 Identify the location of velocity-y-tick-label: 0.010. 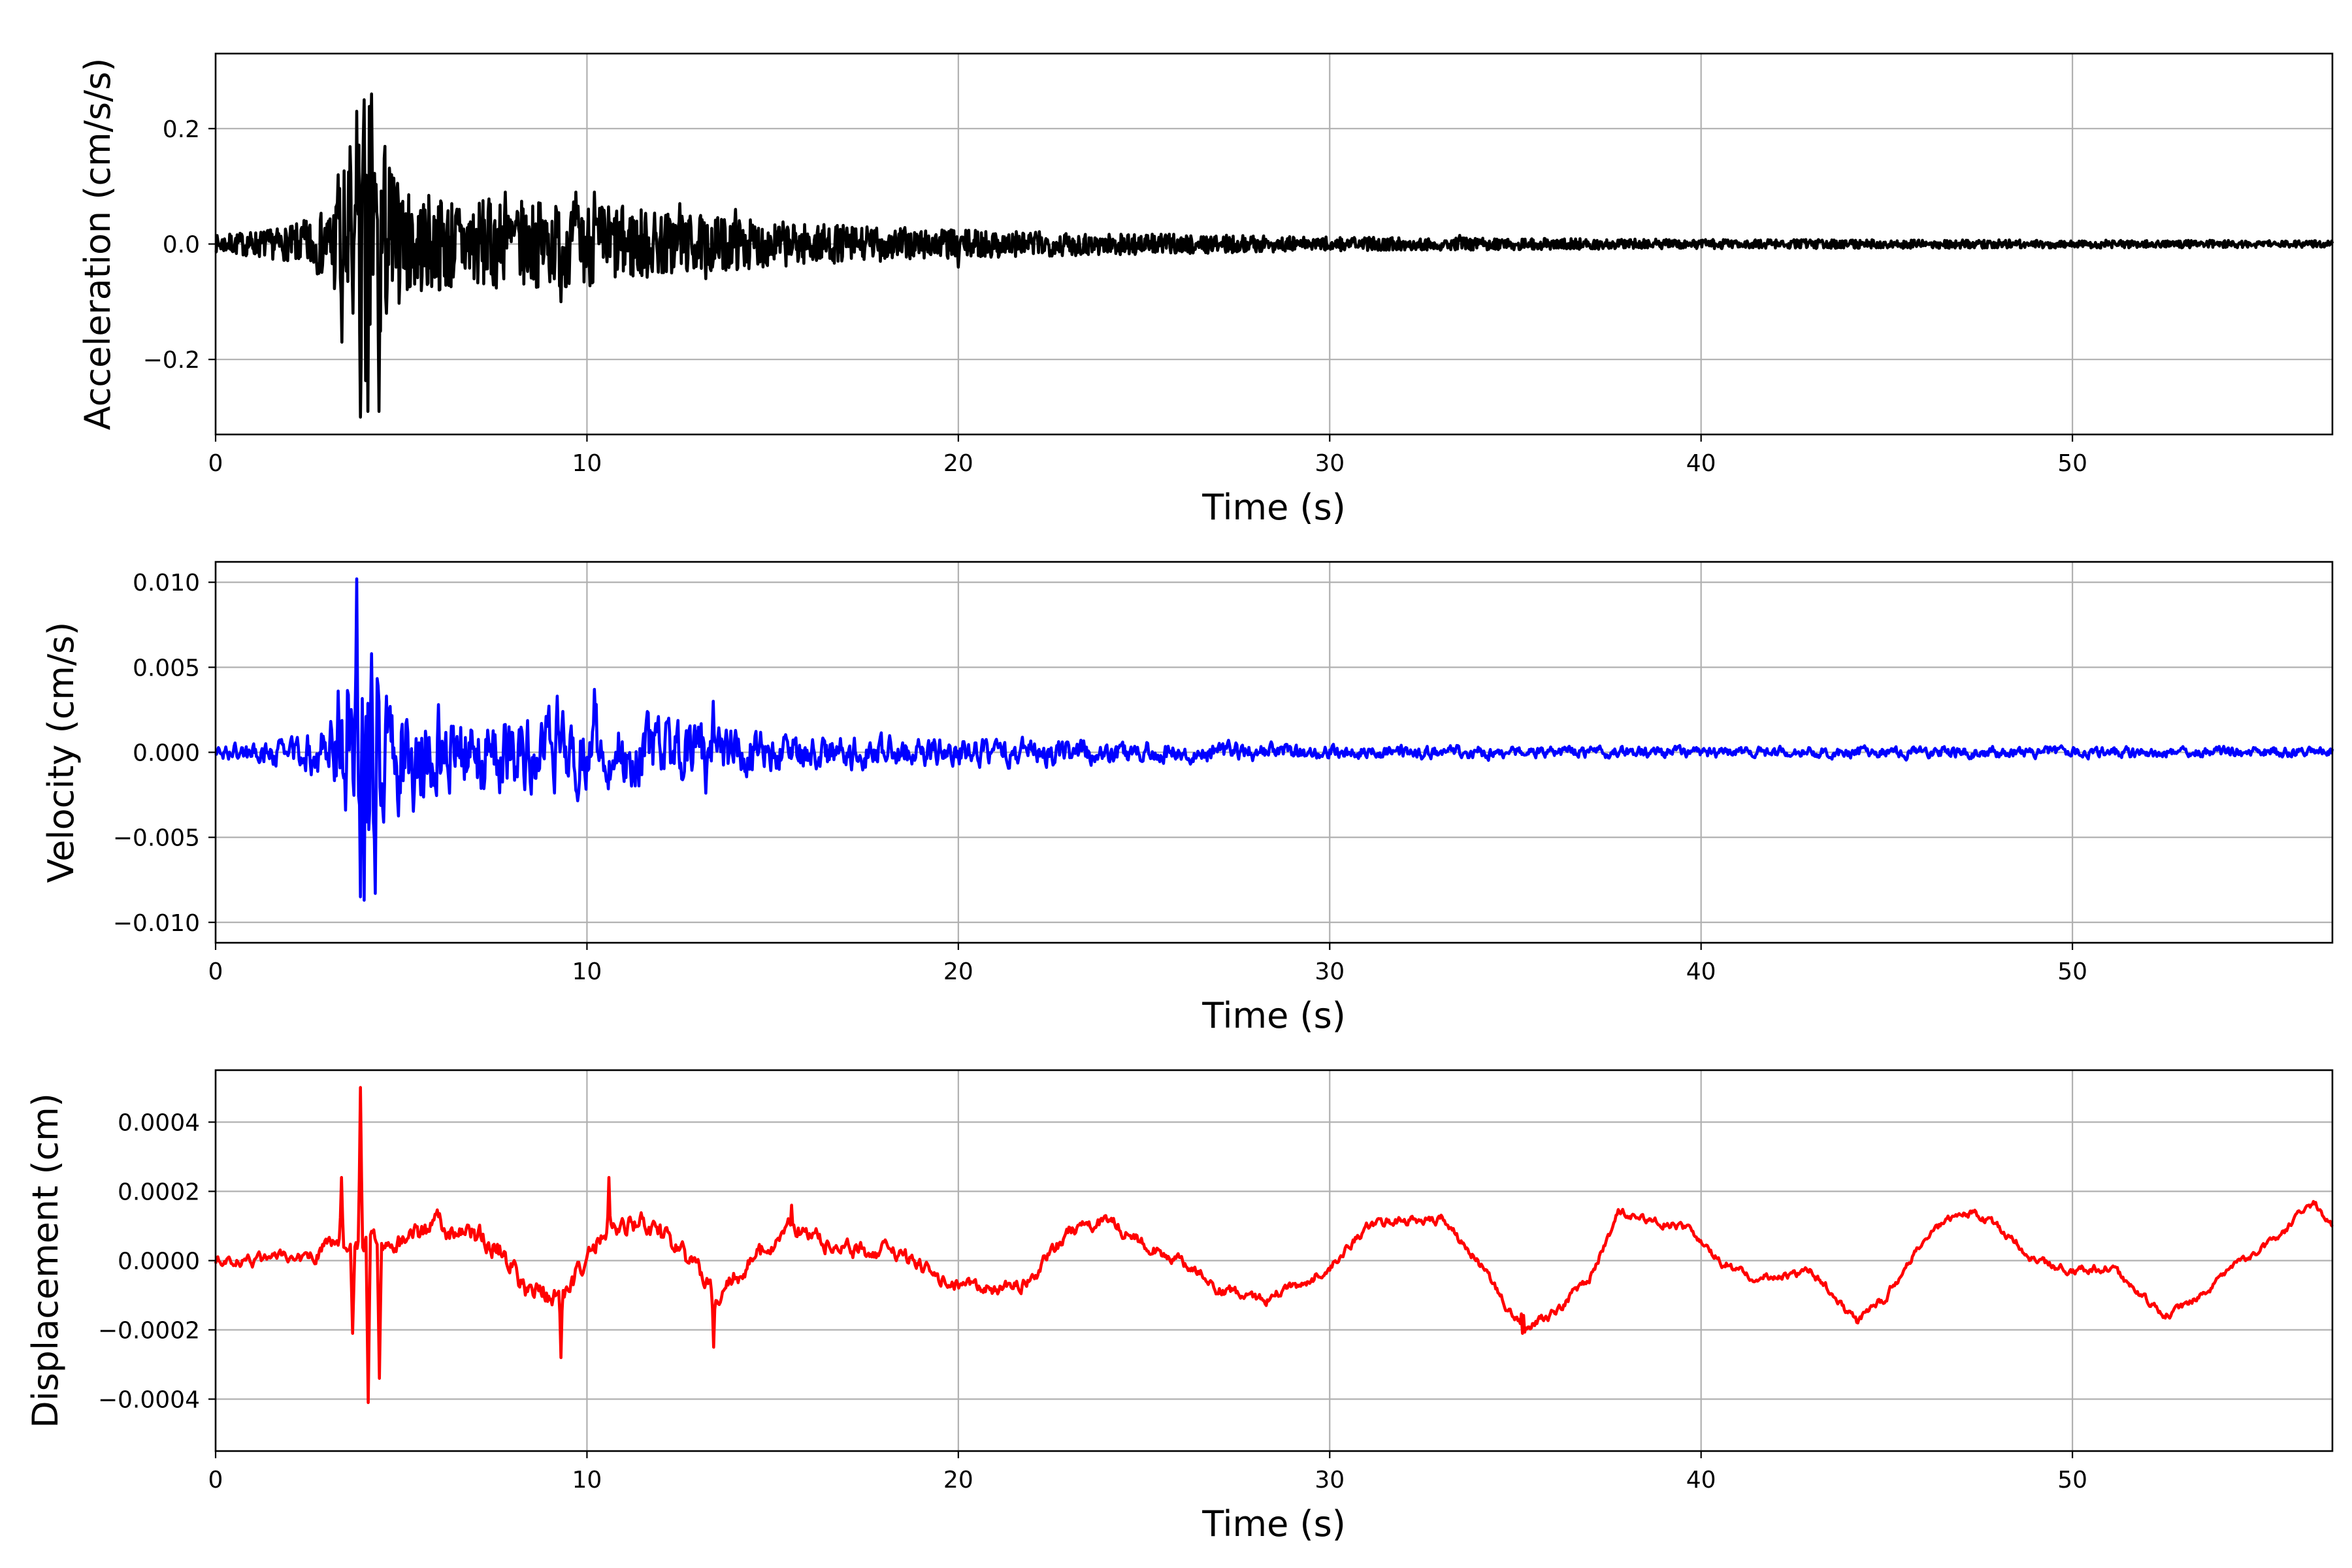
(166, 583).